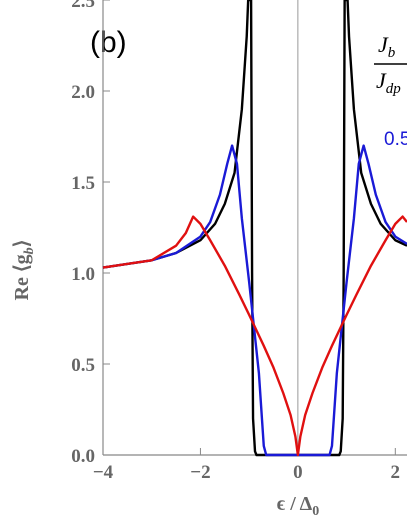  Describe the element at coordinates (395, 139) in the screenshot. I see `legend-entry: 0.5` at that location.